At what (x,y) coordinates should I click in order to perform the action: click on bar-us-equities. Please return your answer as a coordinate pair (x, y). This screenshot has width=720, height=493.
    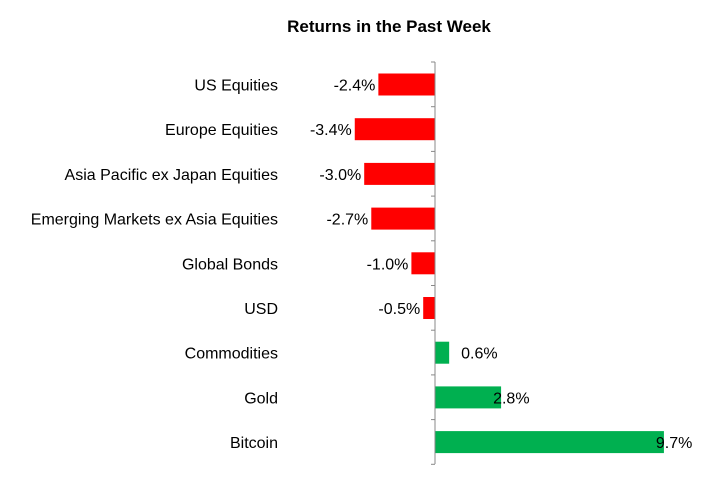
    Looking at the image, I should click on (406, 84).